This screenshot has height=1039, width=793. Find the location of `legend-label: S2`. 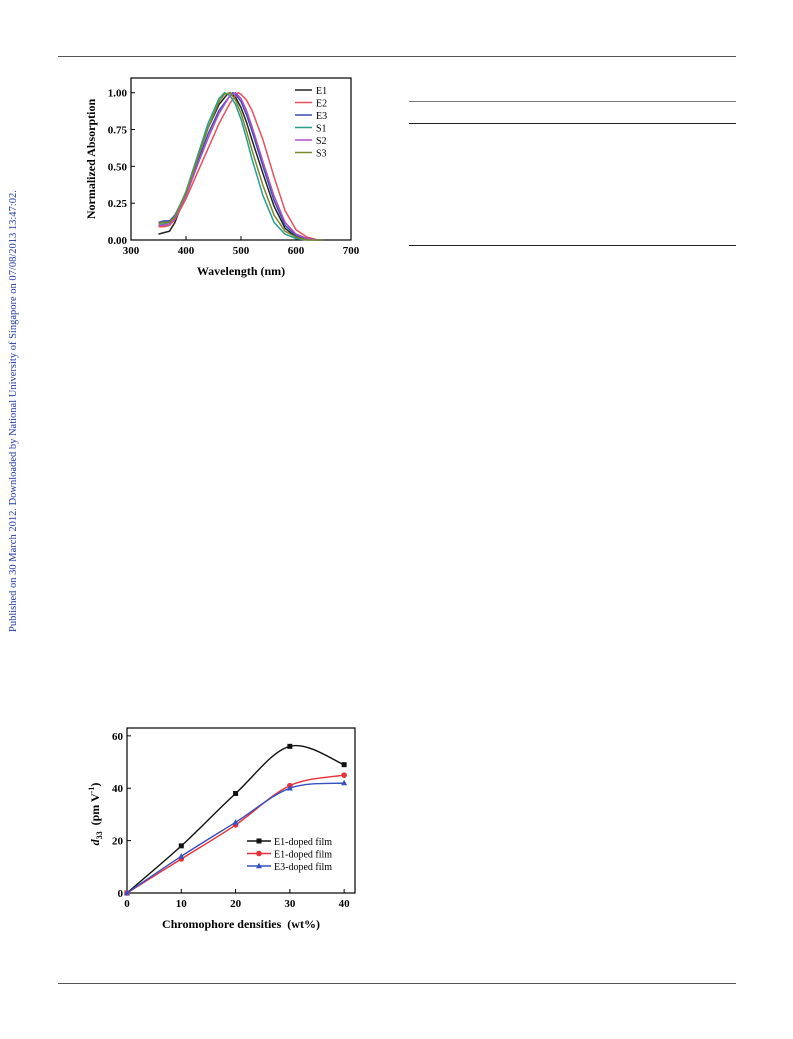

legend-label: S2 is located at coordinates (321, 141).